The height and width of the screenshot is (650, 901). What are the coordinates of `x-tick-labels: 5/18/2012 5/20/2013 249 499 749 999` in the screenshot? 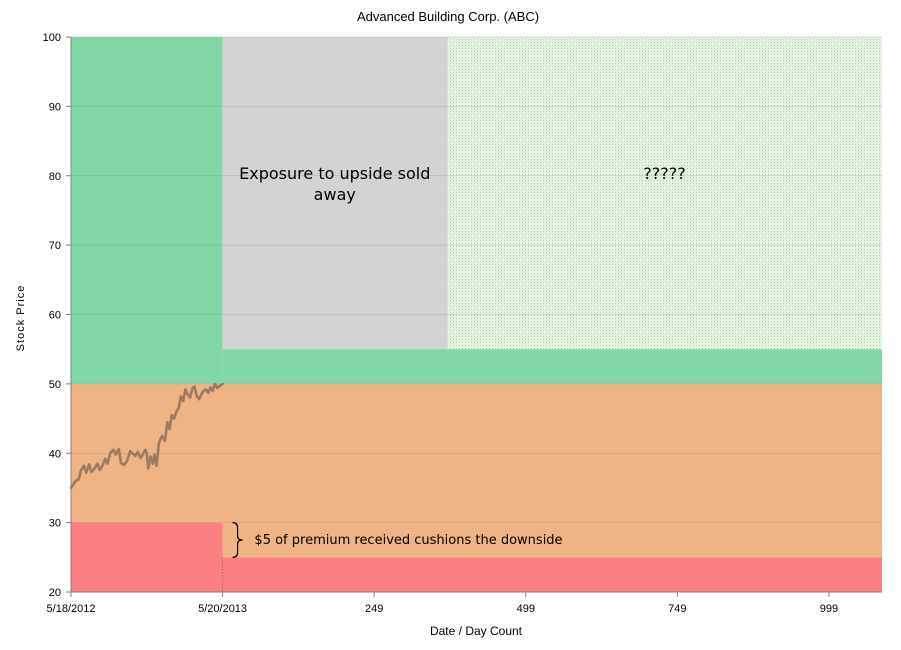 It's located at (443, 609).